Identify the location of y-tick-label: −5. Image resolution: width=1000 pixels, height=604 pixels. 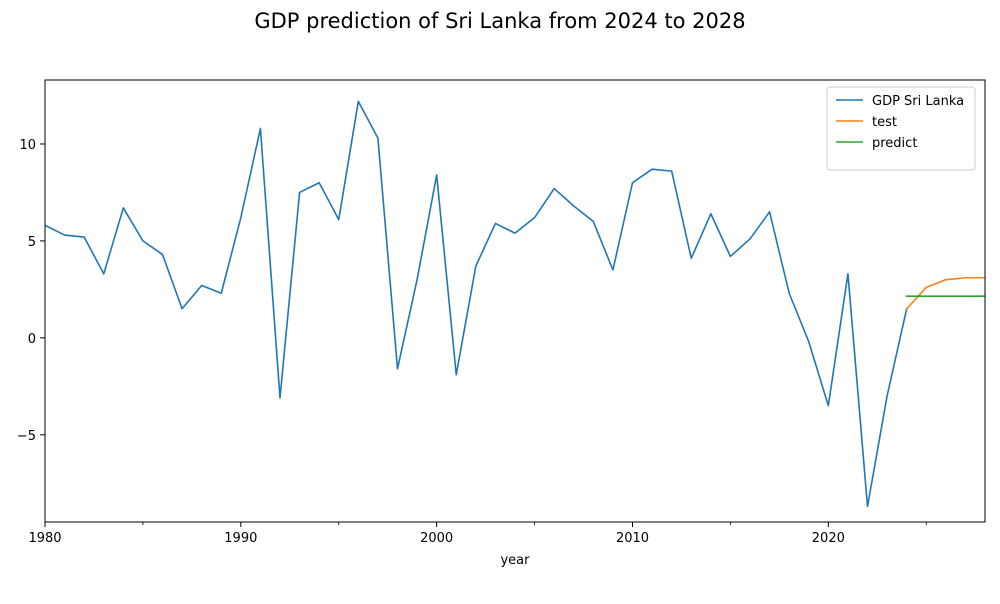
(26, 436).